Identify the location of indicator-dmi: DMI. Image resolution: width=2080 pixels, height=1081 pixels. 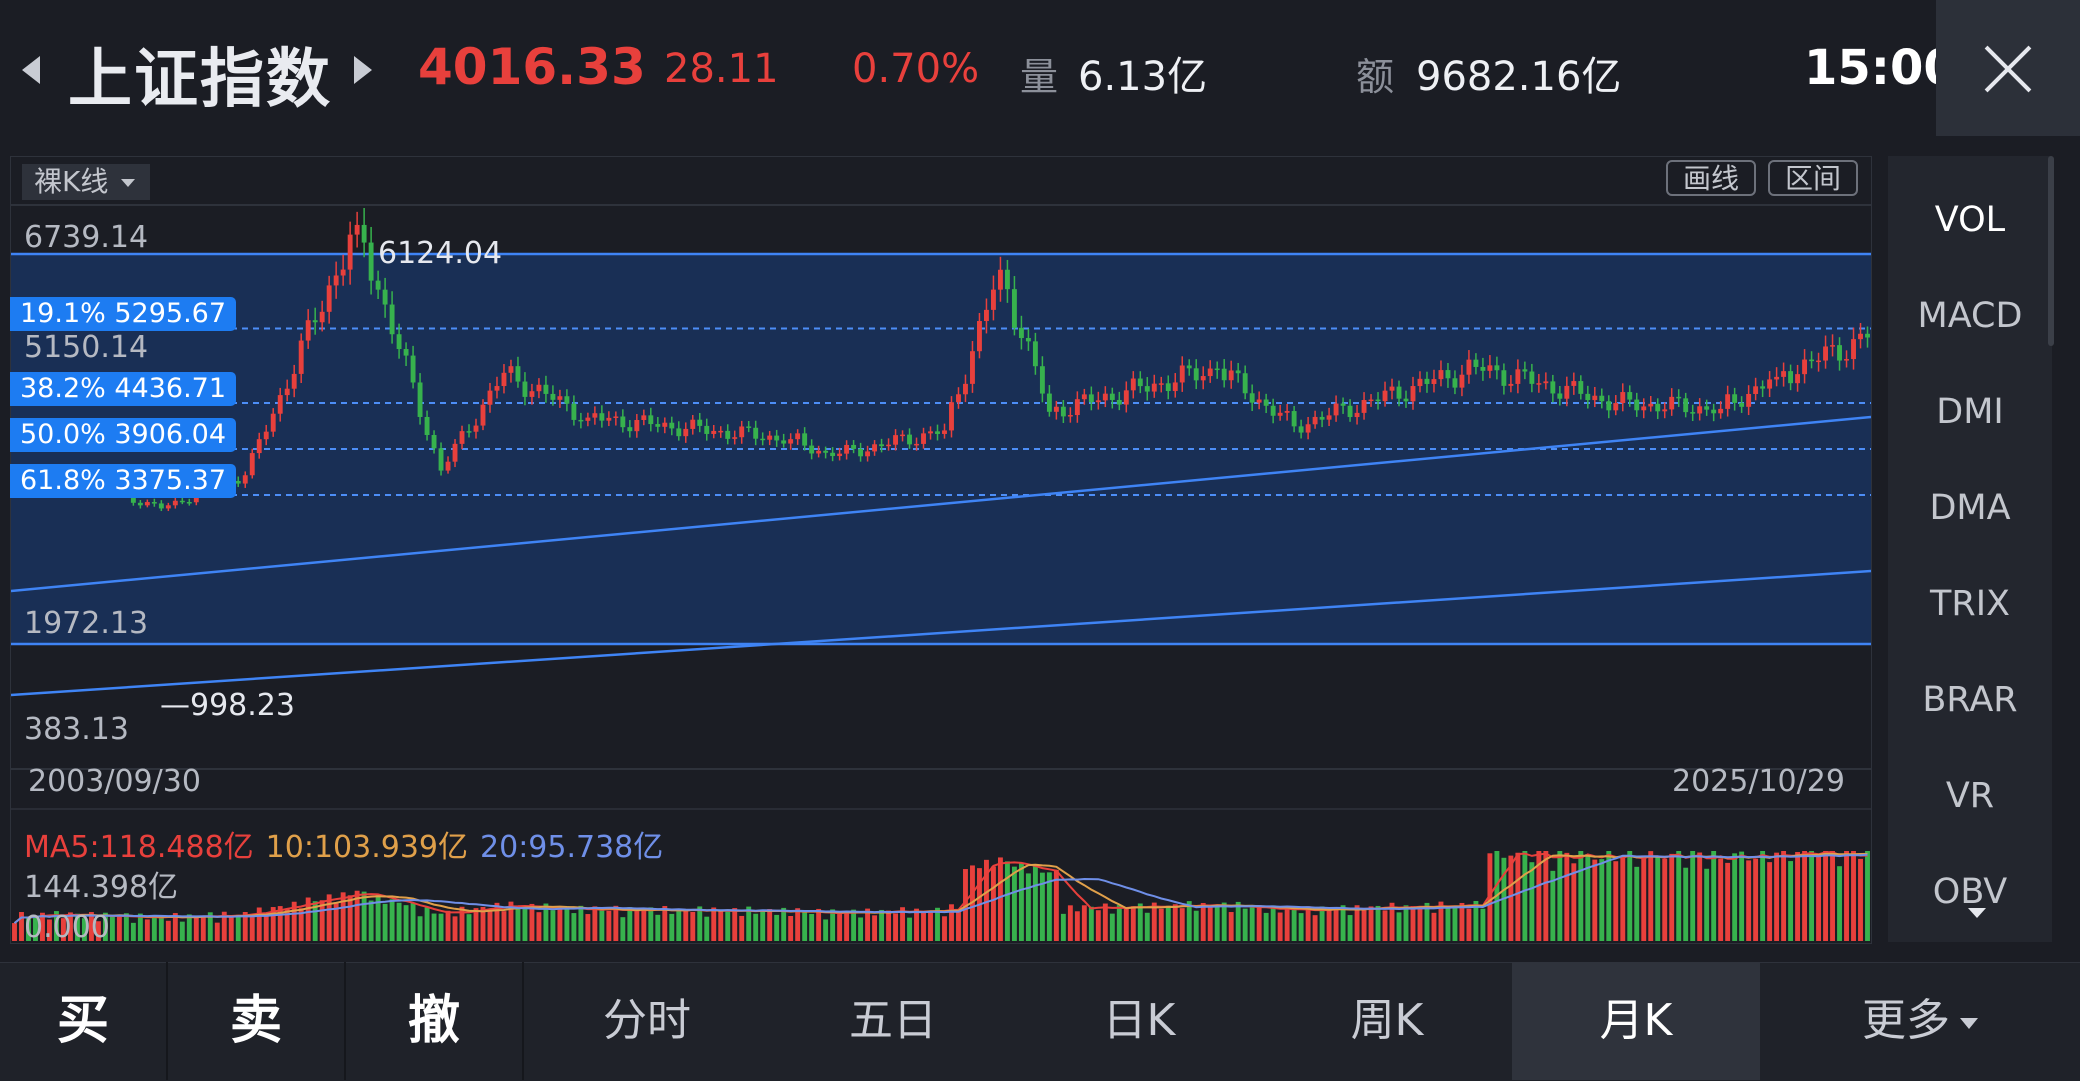
(1970, 412).